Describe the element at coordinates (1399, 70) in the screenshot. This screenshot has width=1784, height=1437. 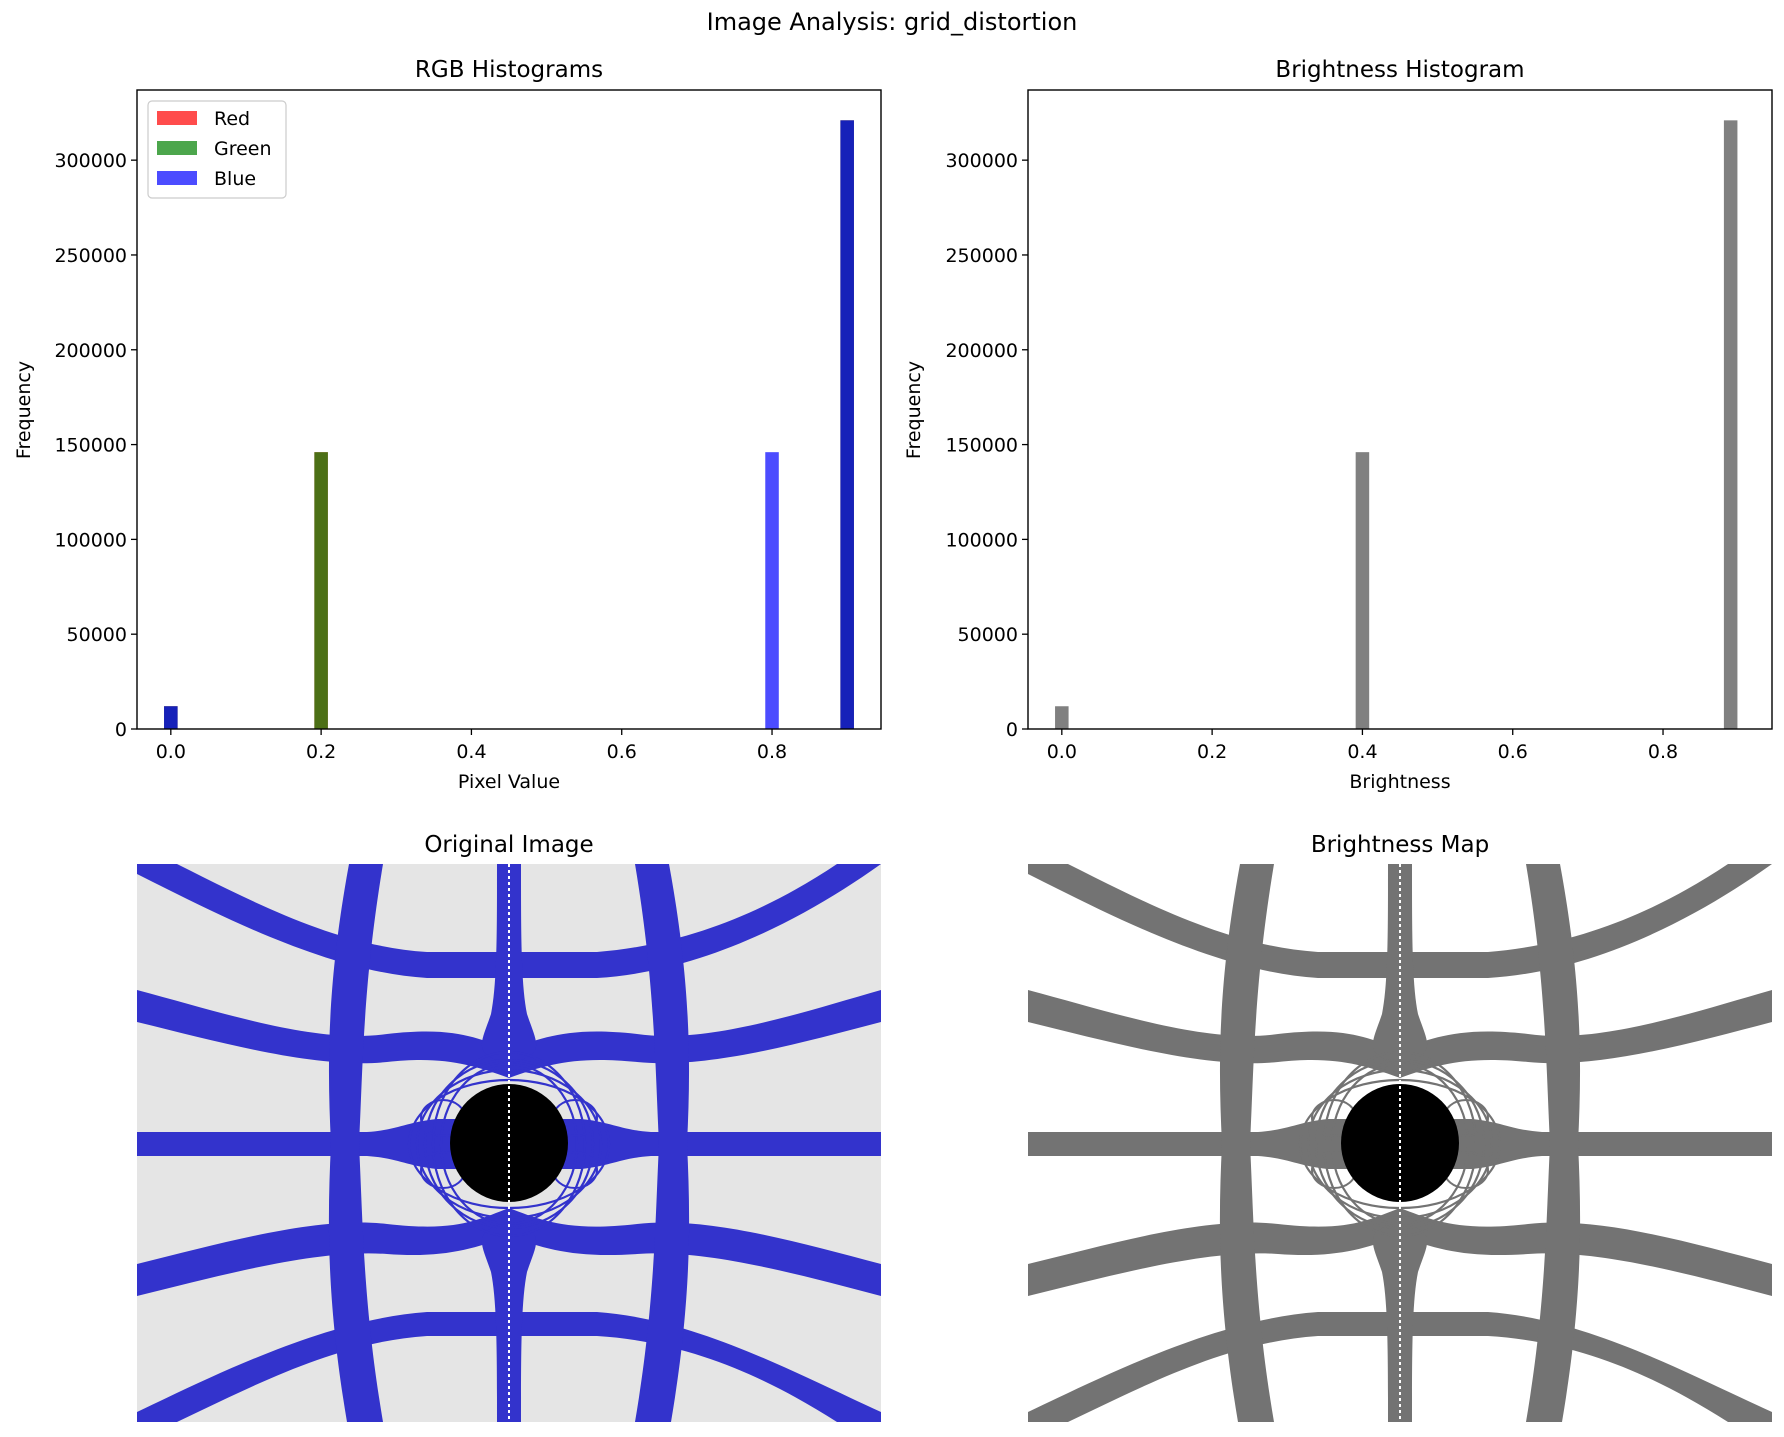
I see `brightness-histogram-title: Brightness Histogram` at that location.